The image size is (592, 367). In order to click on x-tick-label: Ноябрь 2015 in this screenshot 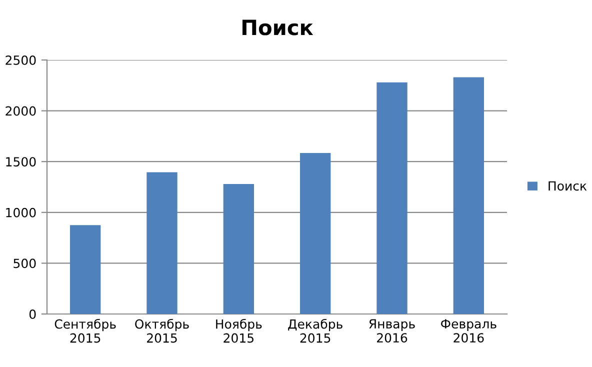, I will do `click(239, 330)`.